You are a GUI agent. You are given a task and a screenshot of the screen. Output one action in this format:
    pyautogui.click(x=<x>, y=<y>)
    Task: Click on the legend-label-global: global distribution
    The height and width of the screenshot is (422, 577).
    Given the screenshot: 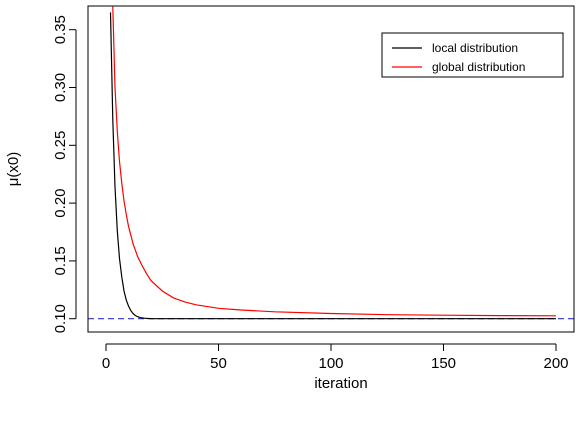 What is the action you would take?
    pyautogui.click(x=478, y=67)
    